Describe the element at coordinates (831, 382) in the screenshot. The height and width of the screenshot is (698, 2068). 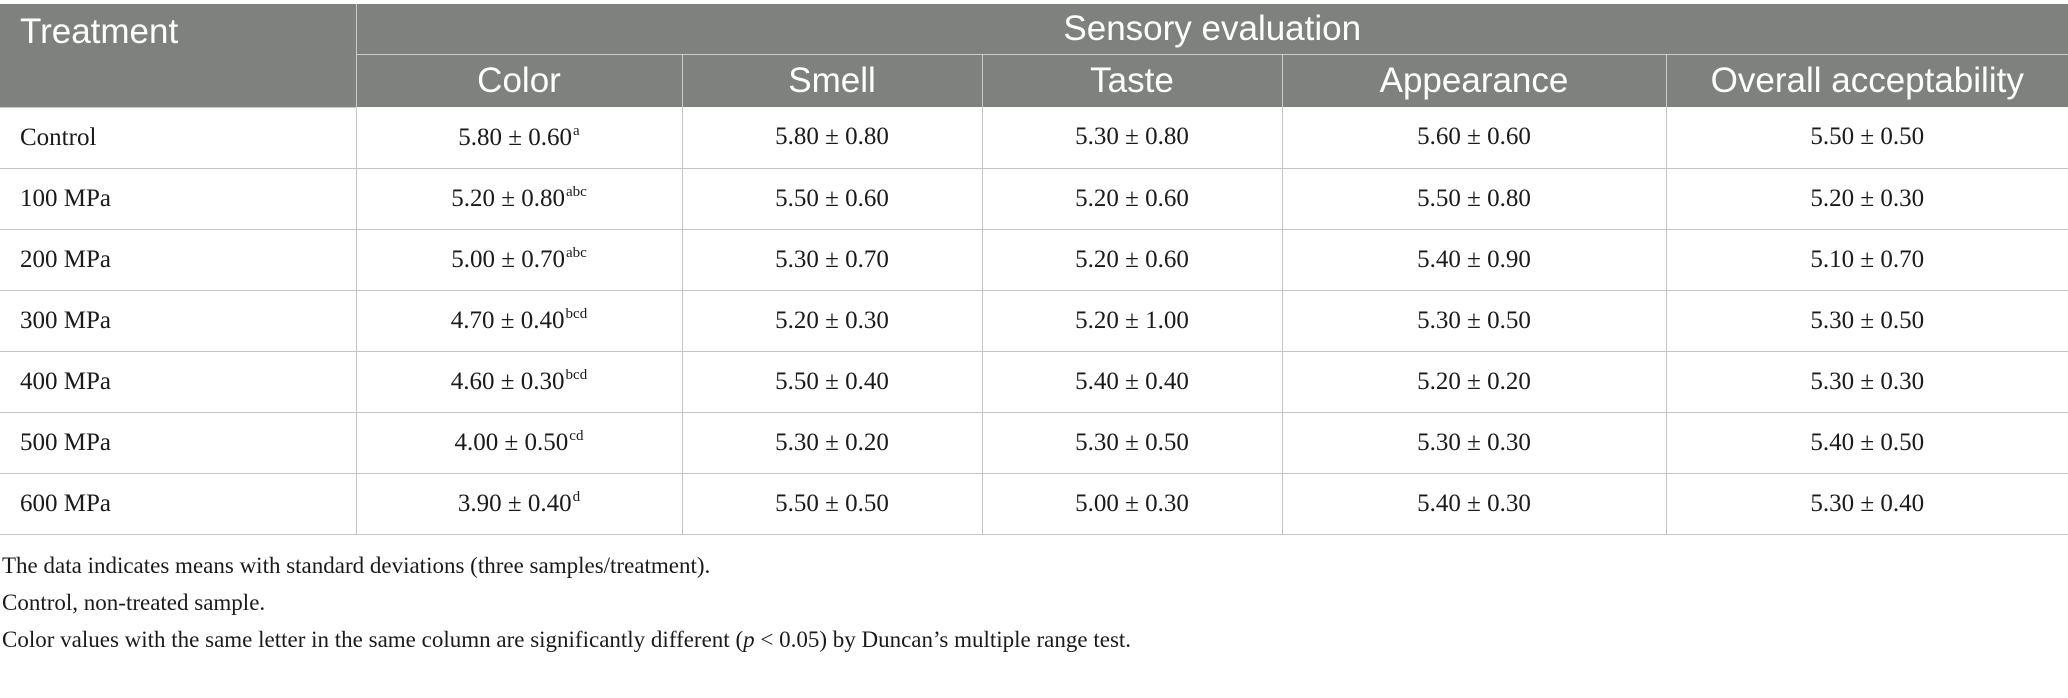
I see `cell-smell: 5.50 ± 0.40` at that location.